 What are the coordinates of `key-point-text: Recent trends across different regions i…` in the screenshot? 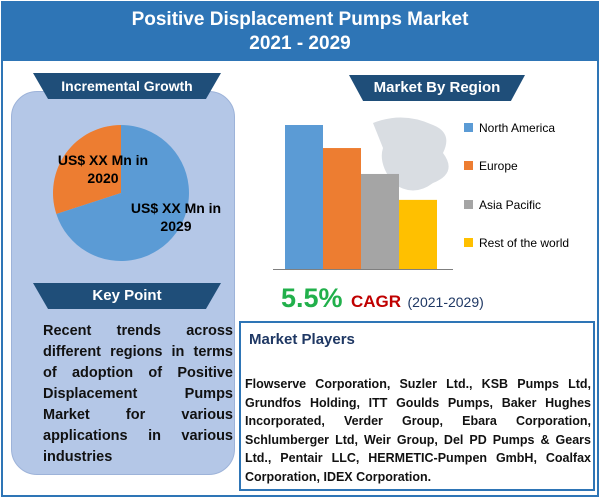 It's located at (138, 394).